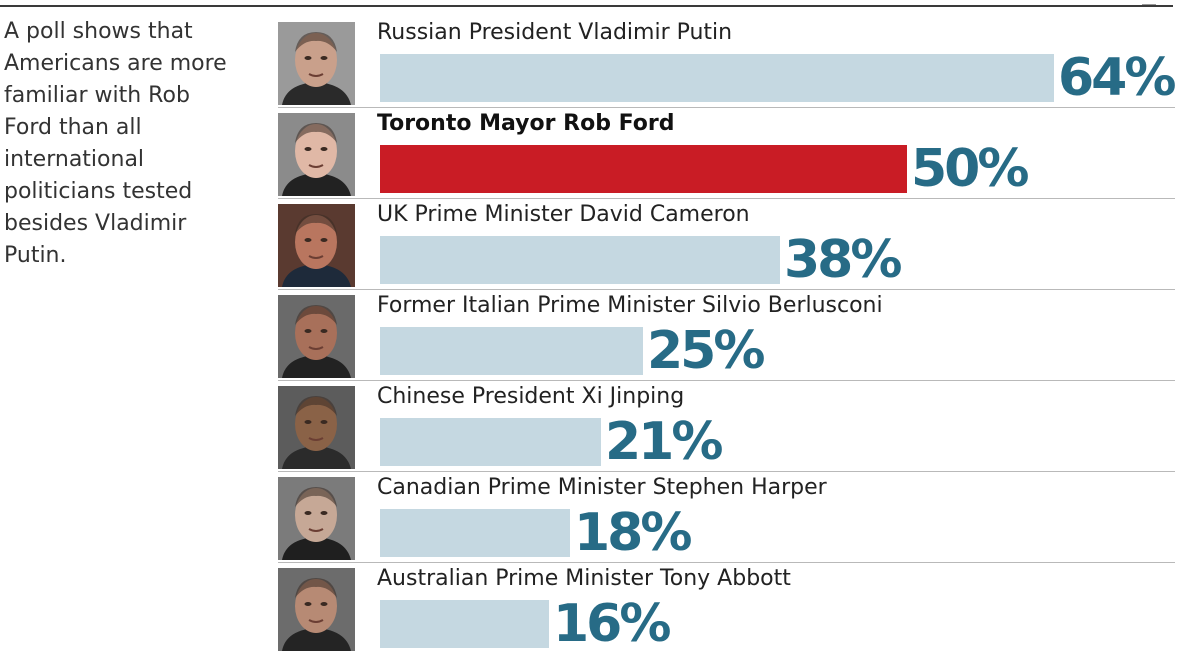 The image size is (1199, 654). Describe the element at coordinates (1117, 78) in the screenshot. I see `bar-value-label: 64%` at that location.